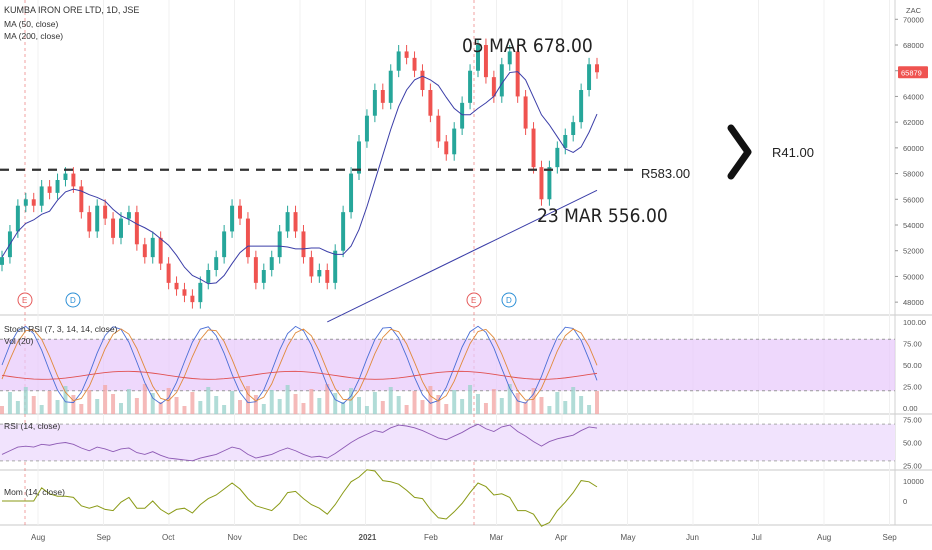 The height and width of the screenshot is (550, 932). I want to click on stoch-band, so click(447, 365).